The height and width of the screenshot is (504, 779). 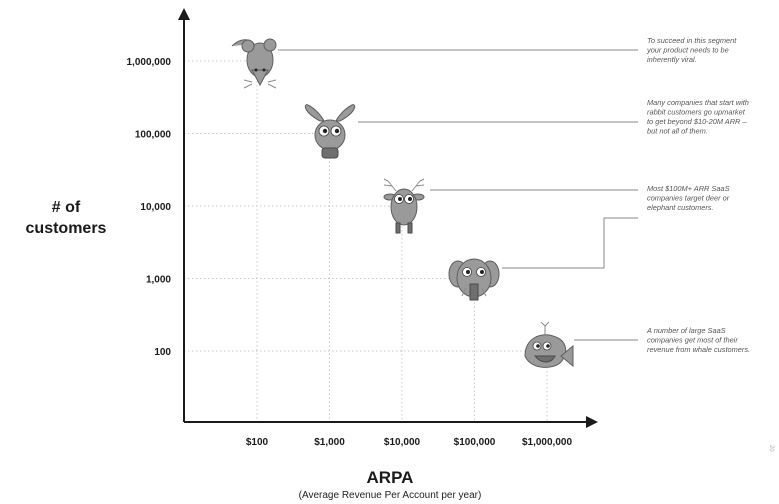 I want to click on x-tick-label: $1,000, so click(x=329, y=442).